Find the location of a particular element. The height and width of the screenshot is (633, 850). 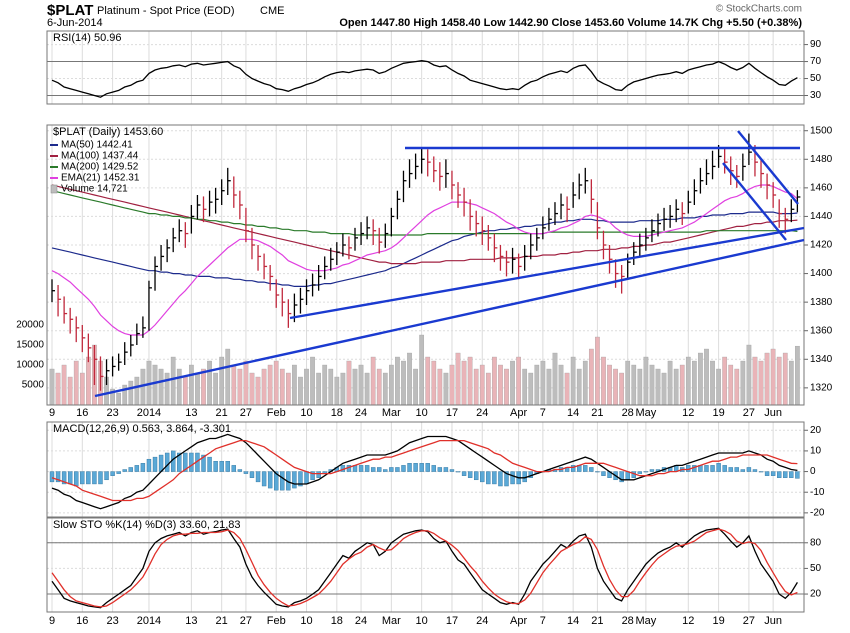

indicator-line is located at coordinates (424, 470).